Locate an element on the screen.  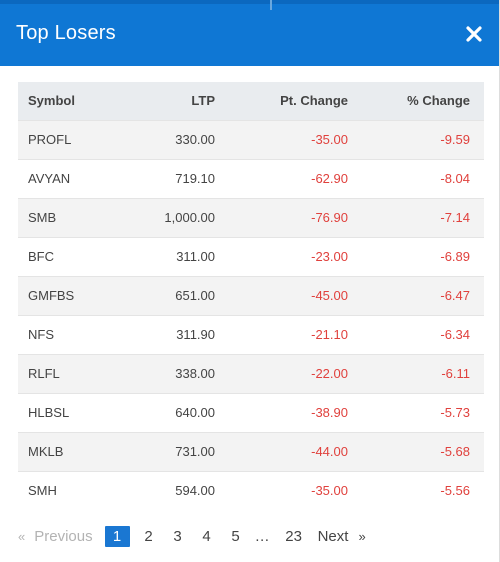
pct-change-cell: -9.59 is located at coordinates (416, 139).